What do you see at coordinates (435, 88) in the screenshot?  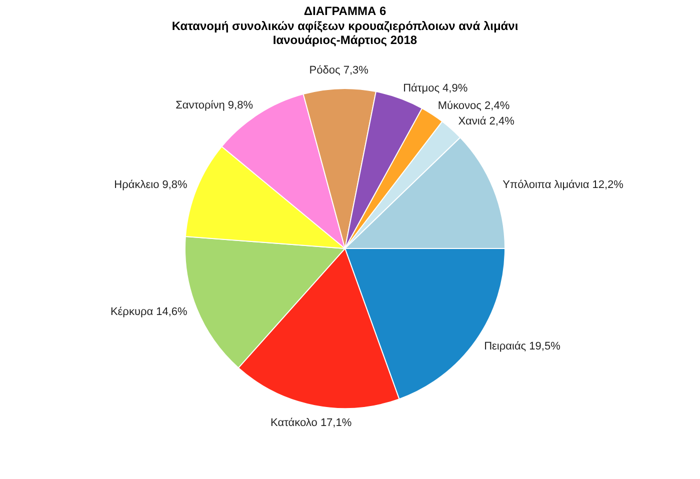 I see `slice-label: Πάτμος 4,9%` at bounding box center [435, 88].